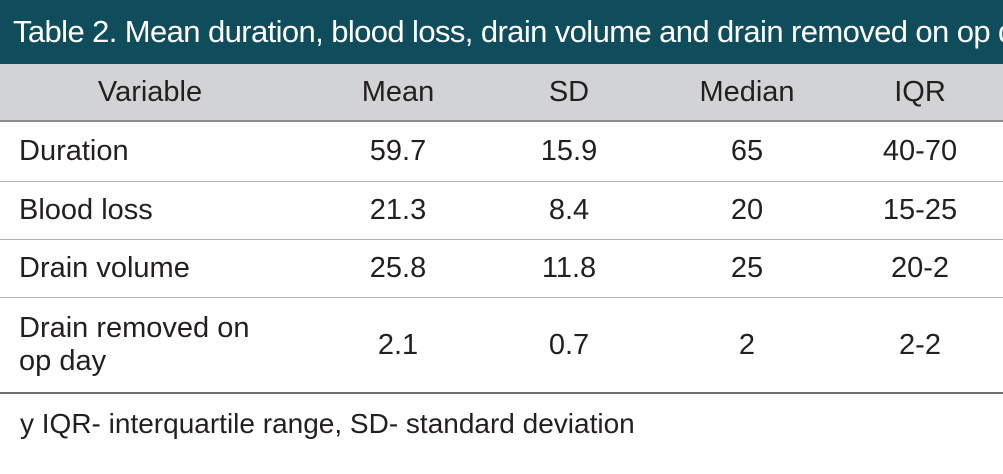 The width and height of the screenshot is (1003, 474). Describe the element at coordinates (569, 210) in the screenshot. I see `cell-sd: 8.4` at that location.